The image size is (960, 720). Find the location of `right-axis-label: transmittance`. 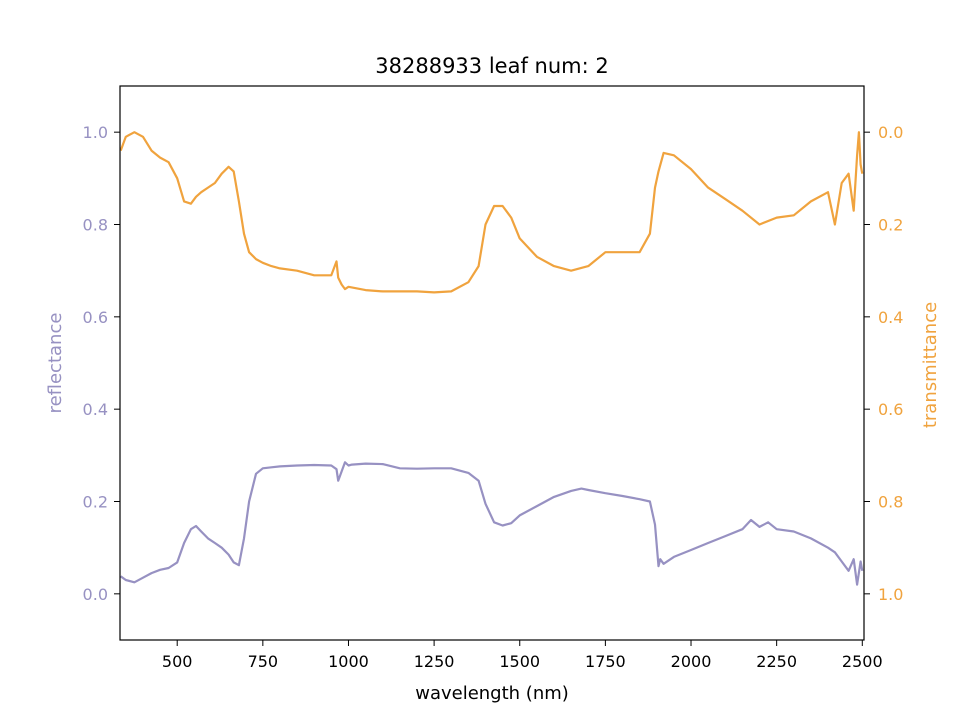

right-axis-label: transmittance is located at coordinates (930, 365).